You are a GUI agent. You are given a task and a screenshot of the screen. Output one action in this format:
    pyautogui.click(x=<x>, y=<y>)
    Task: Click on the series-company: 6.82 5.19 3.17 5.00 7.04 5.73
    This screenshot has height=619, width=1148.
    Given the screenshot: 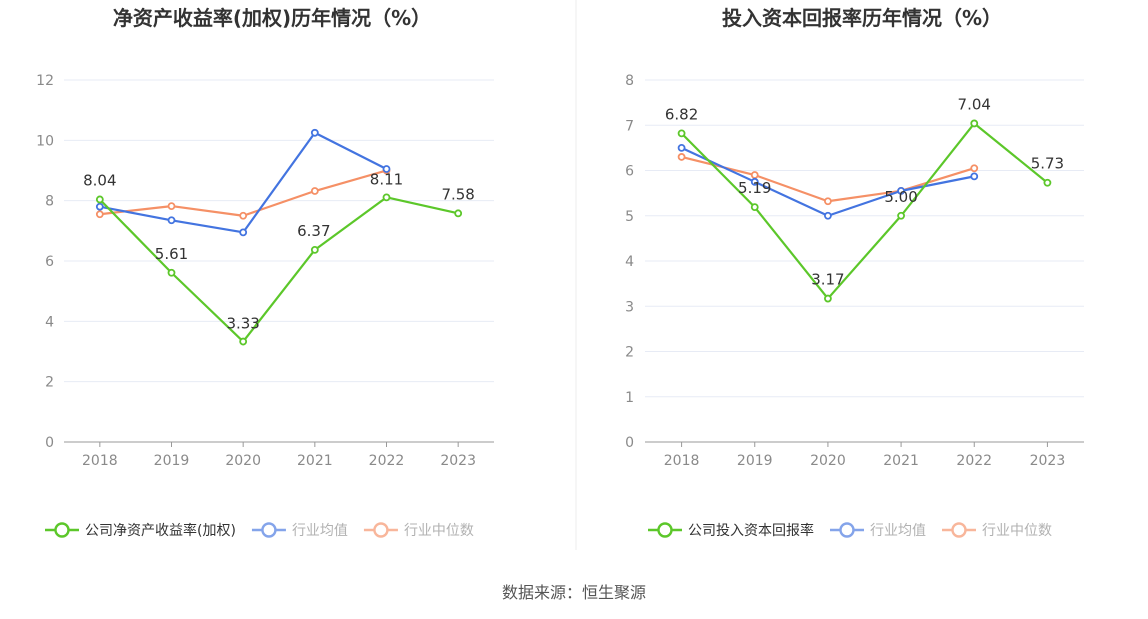 What is the action you would take?
    pyautogui.click(x=864, y=199)
    